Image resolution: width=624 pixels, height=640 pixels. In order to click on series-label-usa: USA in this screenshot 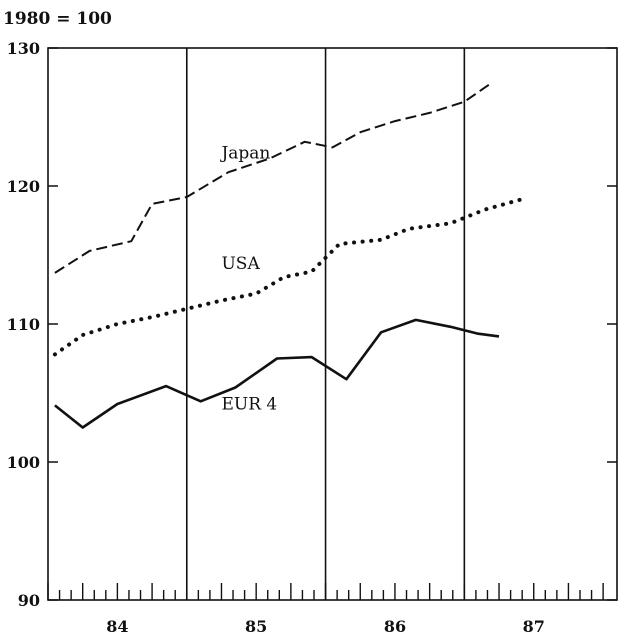, I will do `click(240, 264)`.